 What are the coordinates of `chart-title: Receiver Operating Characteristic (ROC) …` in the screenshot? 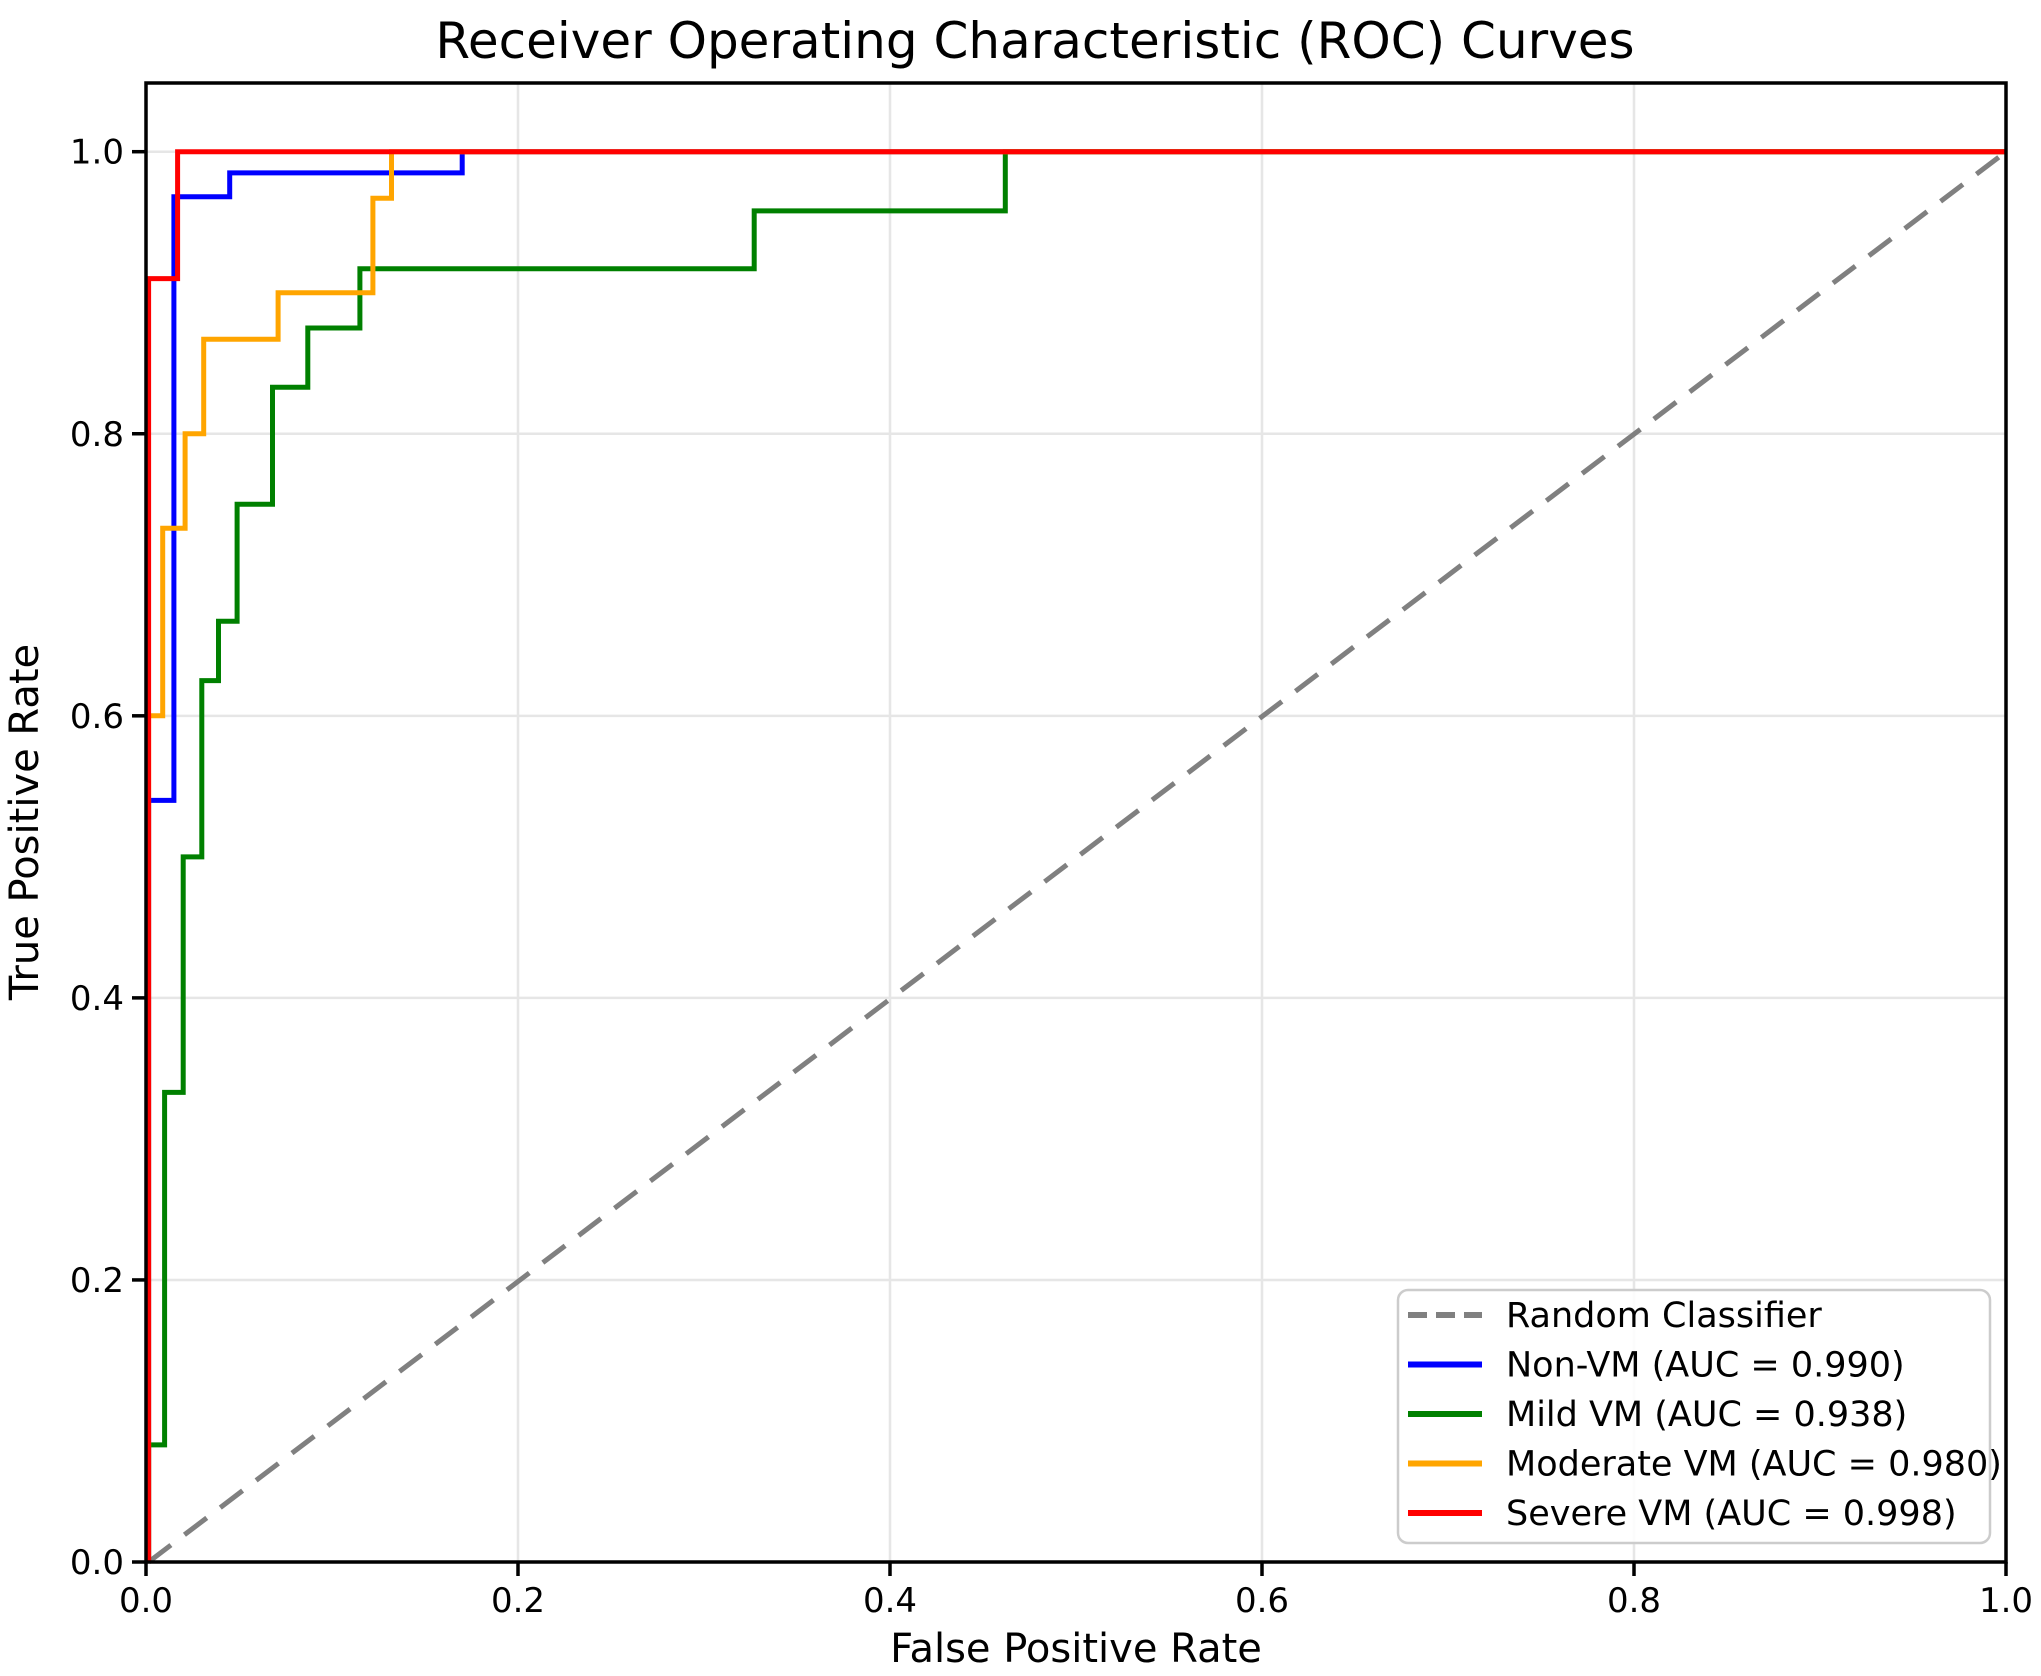 It's located at (1034, 41).